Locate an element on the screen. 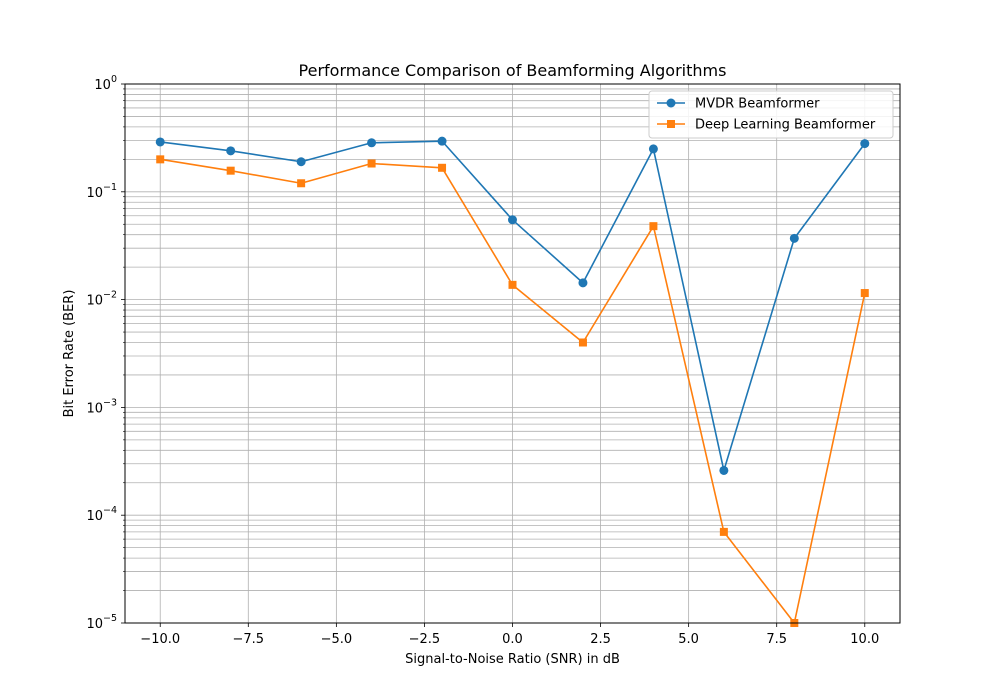  x-tick-label: 5.0 is located at coordinates (688, 639).